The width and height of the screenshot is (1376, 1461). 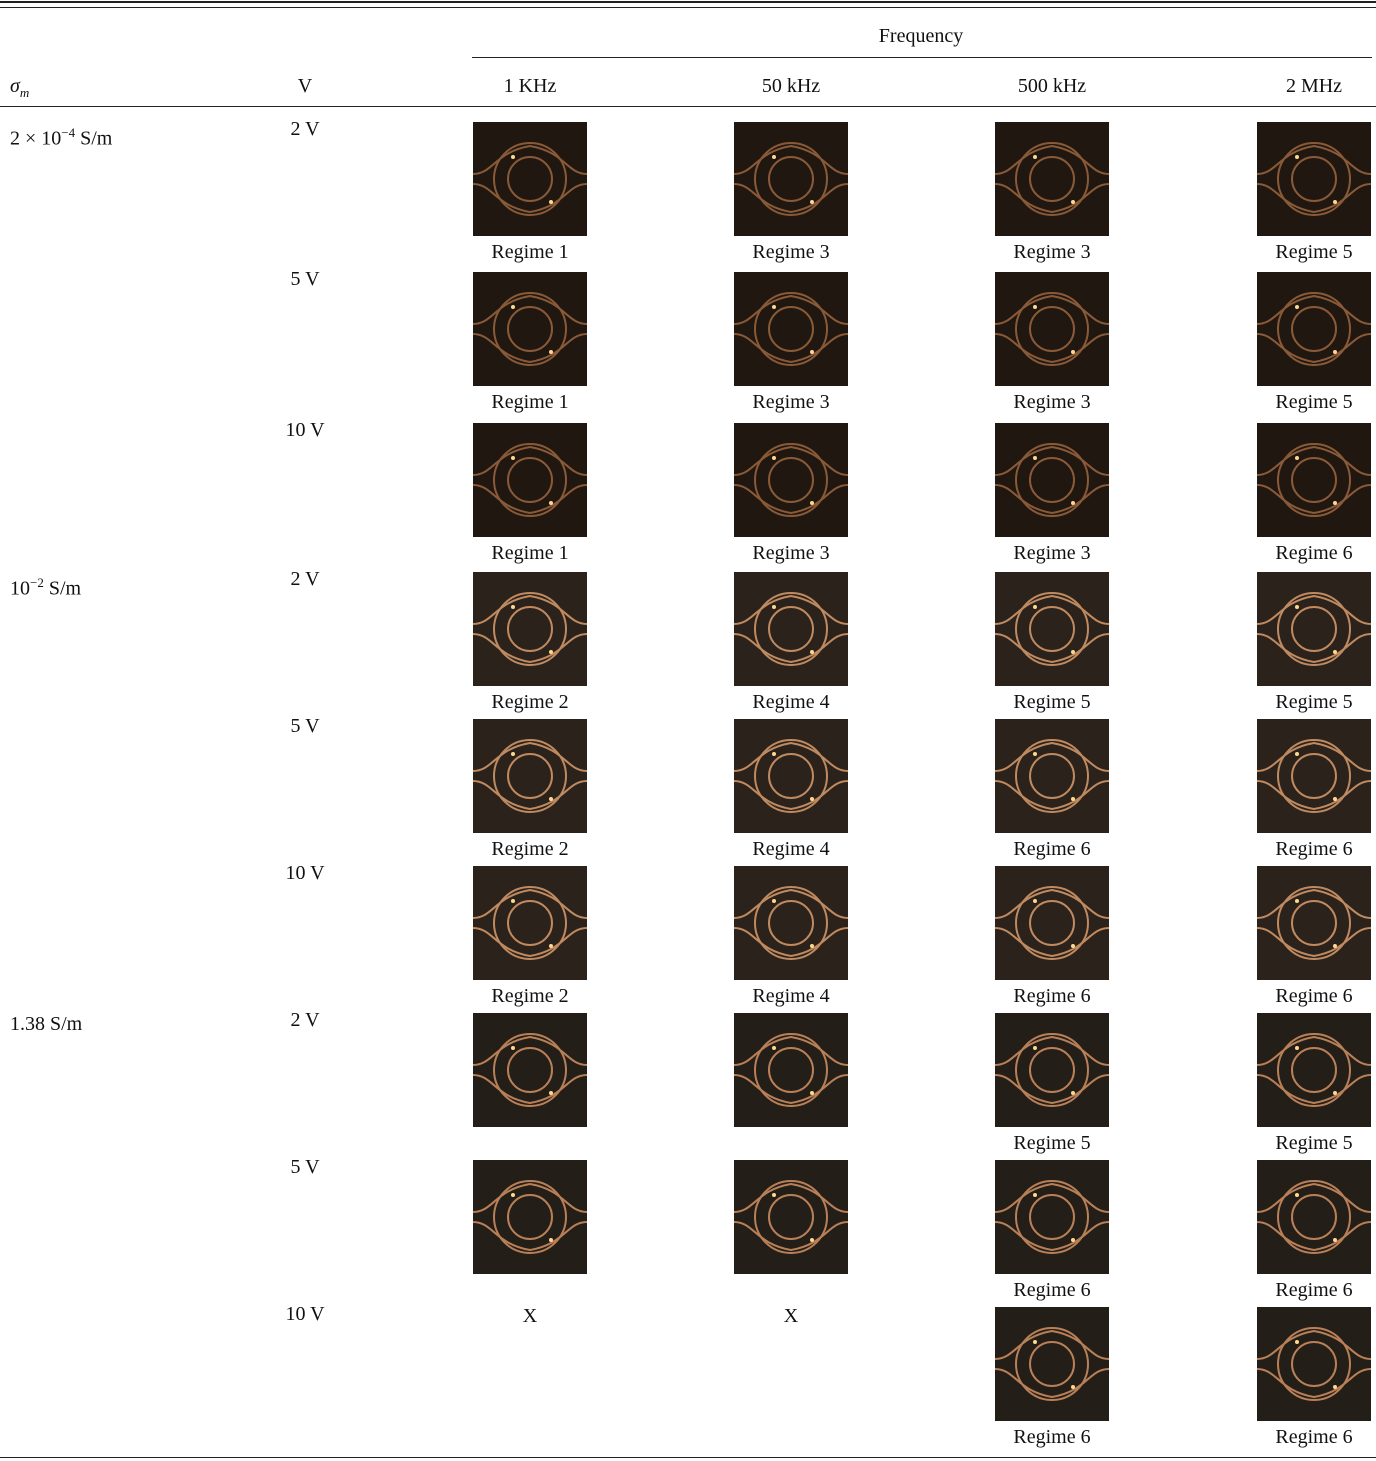 I want to click on regime-label: Regime 4, so click(x=791, y=702).